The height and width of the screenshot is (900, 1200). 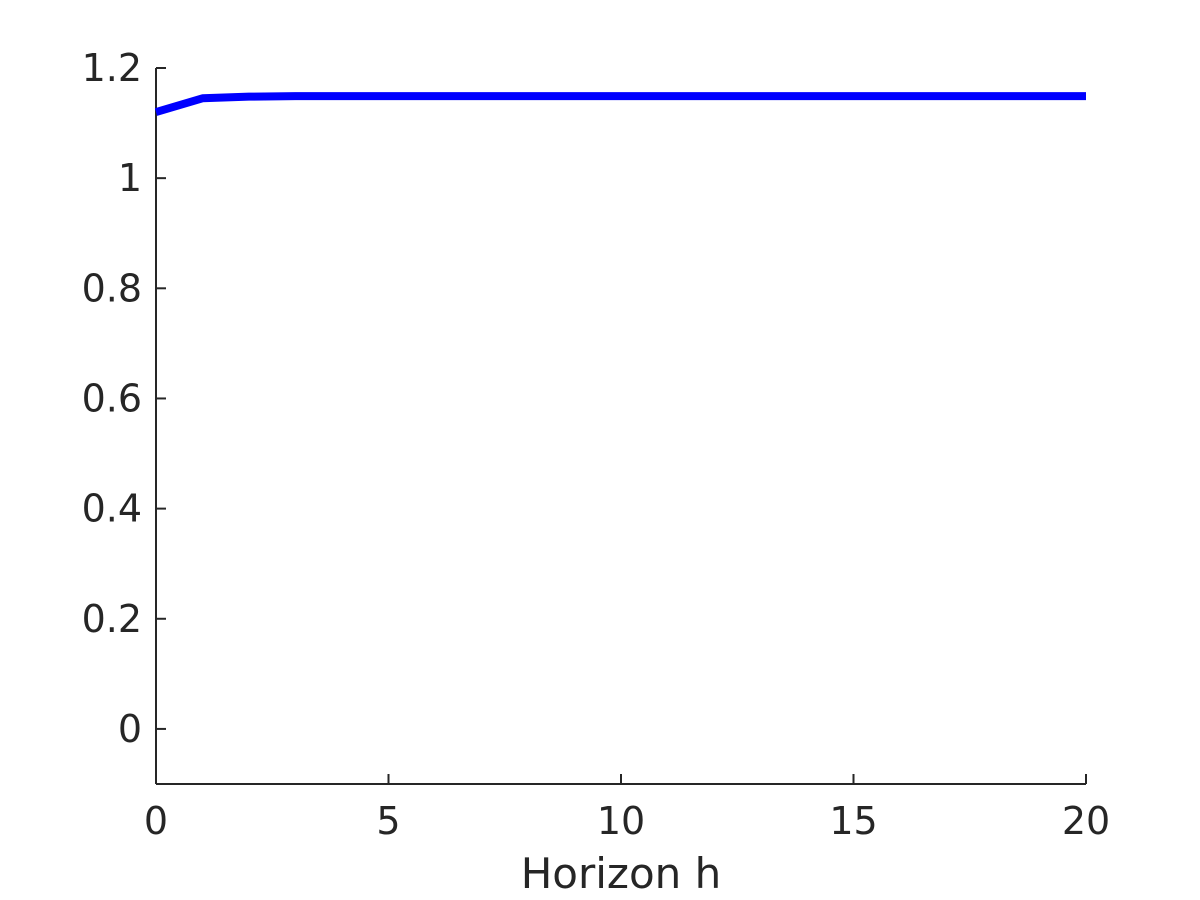 What do you see at coordinates (621, 821) in the screenshot?
I see `x-tick-label: 10` at bounding box center [621, 821].